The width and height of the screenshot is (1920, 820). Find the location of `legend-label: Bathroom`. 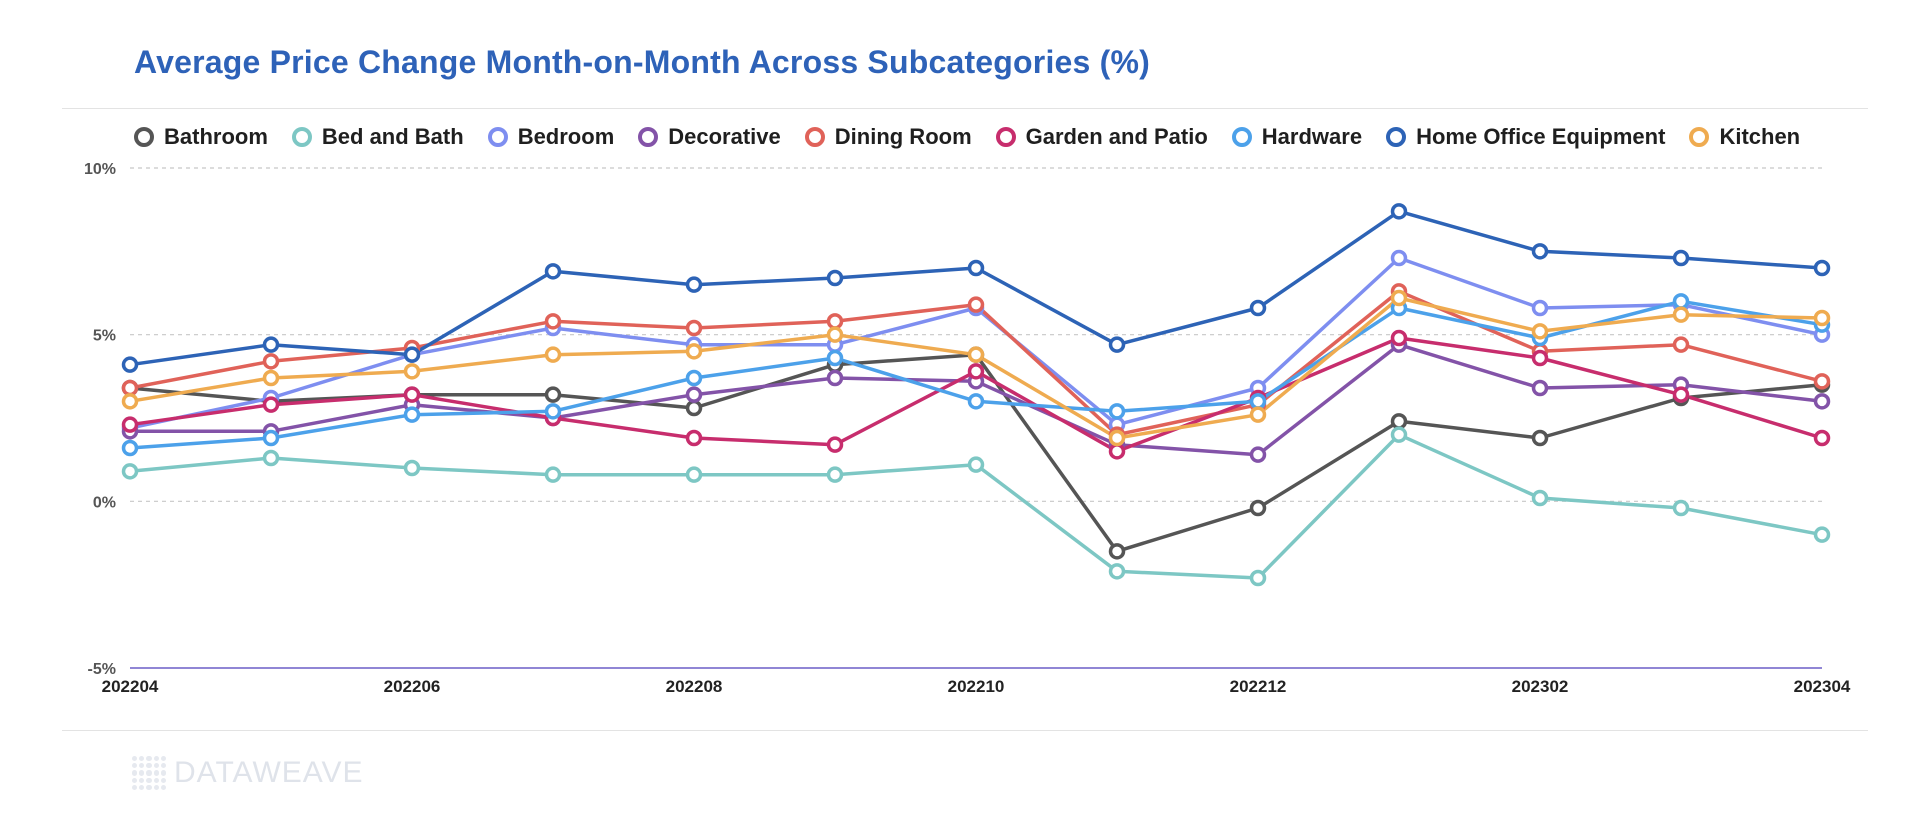

legend-label: Bathroom is located at coordinates (216, 136).